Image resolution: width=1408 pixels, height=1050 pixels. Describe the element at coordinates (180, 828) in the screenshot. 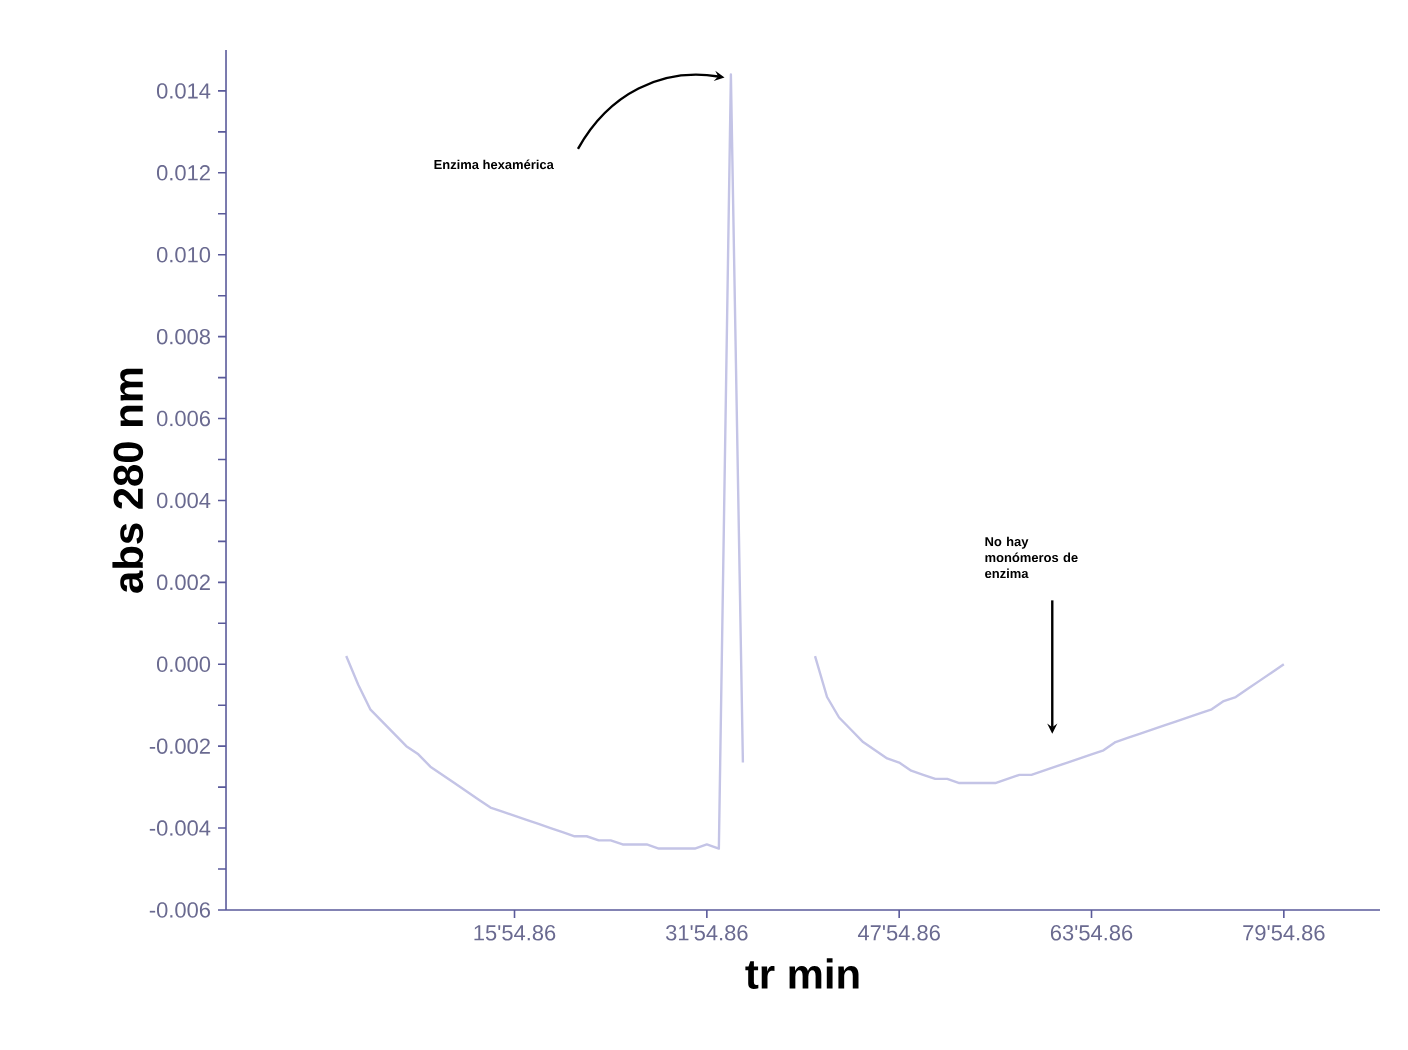

I see `y-tick-label: -0.004` at that location.